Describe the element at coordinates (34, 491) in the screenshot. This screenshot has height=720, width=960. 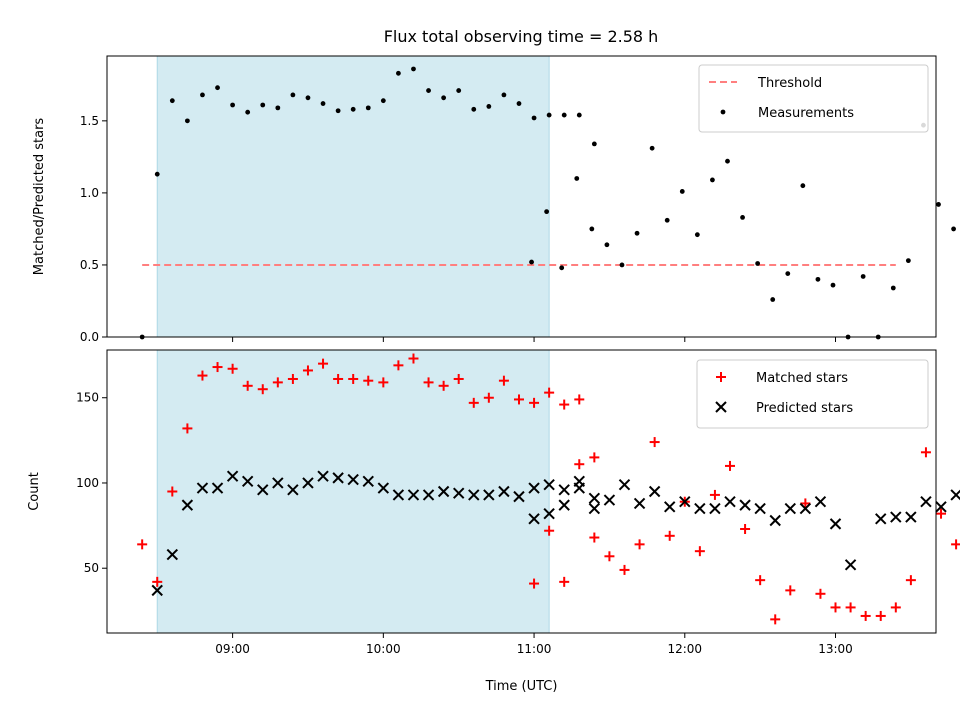
I see `bottom-panel-y-axis-label: Count` at that location.